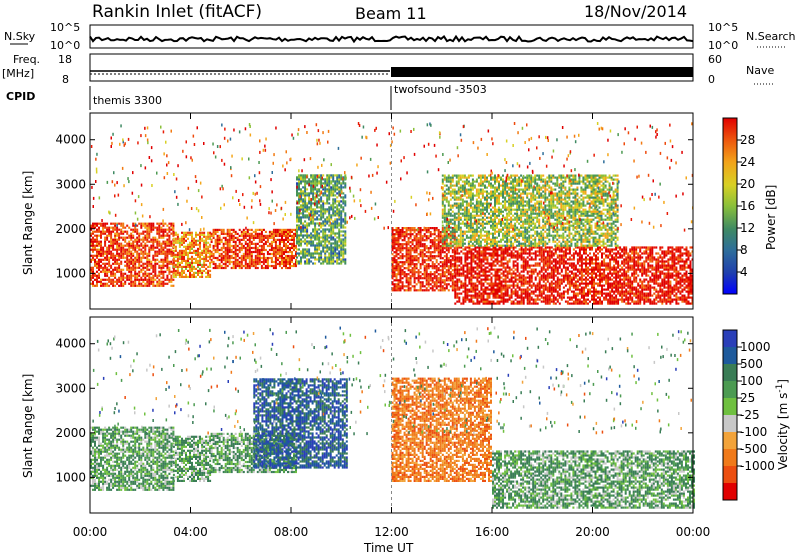  Describe the element at coordinates (771, 36) in the screenshot. I see `nsearch-label: N.Search` at that location.